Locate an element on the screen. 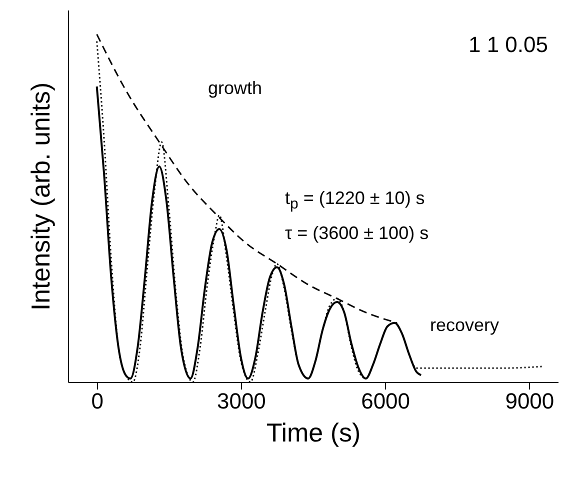  x-tick-label: 9000 is located at coordinates (529, 401).